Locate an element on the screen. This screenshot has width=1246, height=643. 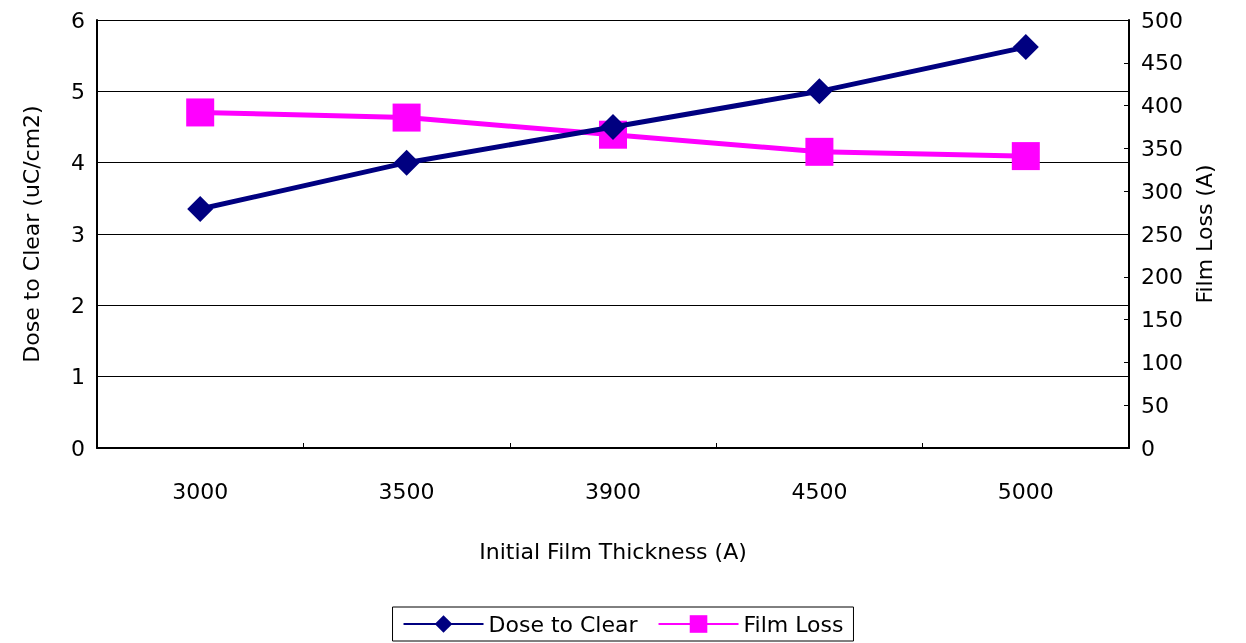
y-axis-title: Dose to Clear (uC/cm2) is located at coordinates (31, 234).